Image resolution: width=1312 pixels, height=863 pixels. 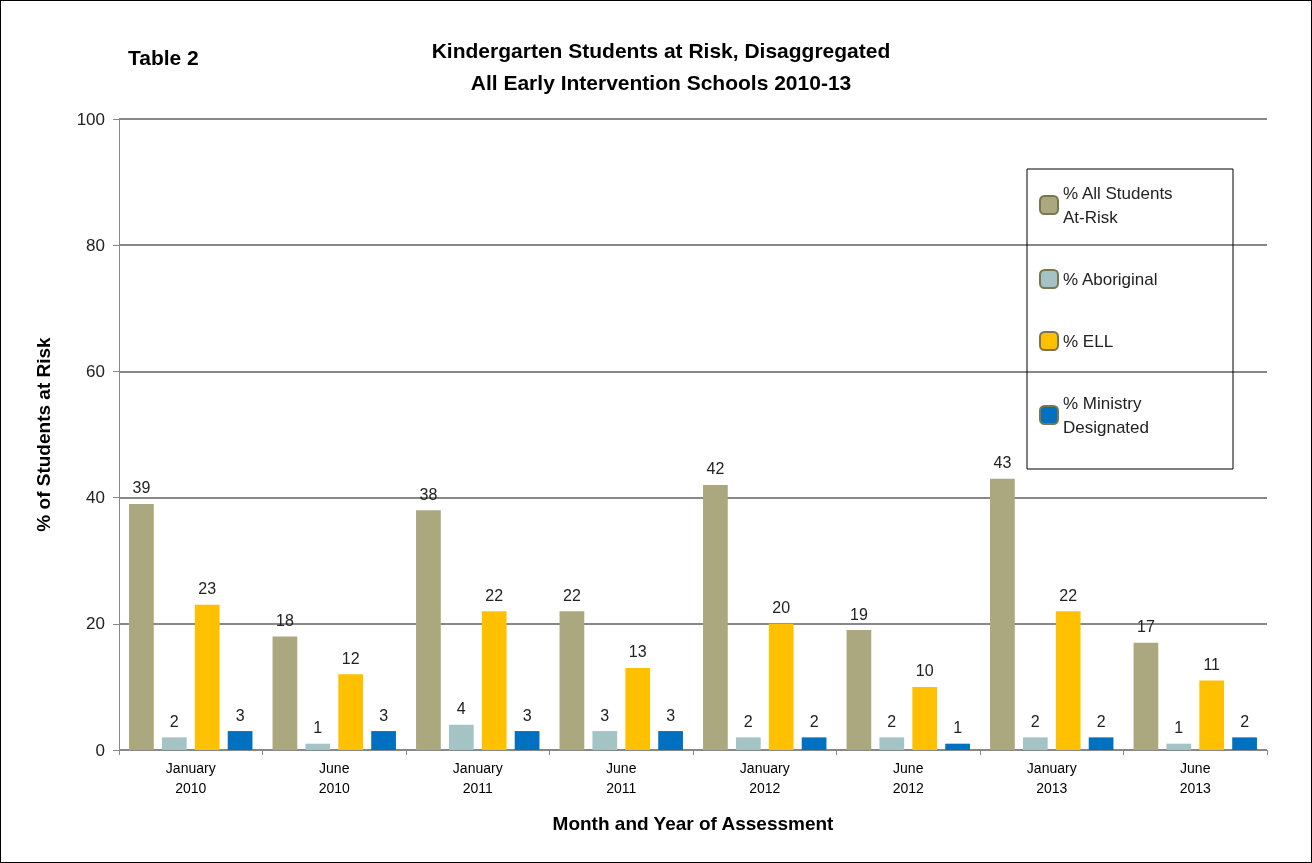 I want to click on x-tick-label: June 2013, so click(x=1195, y=778).